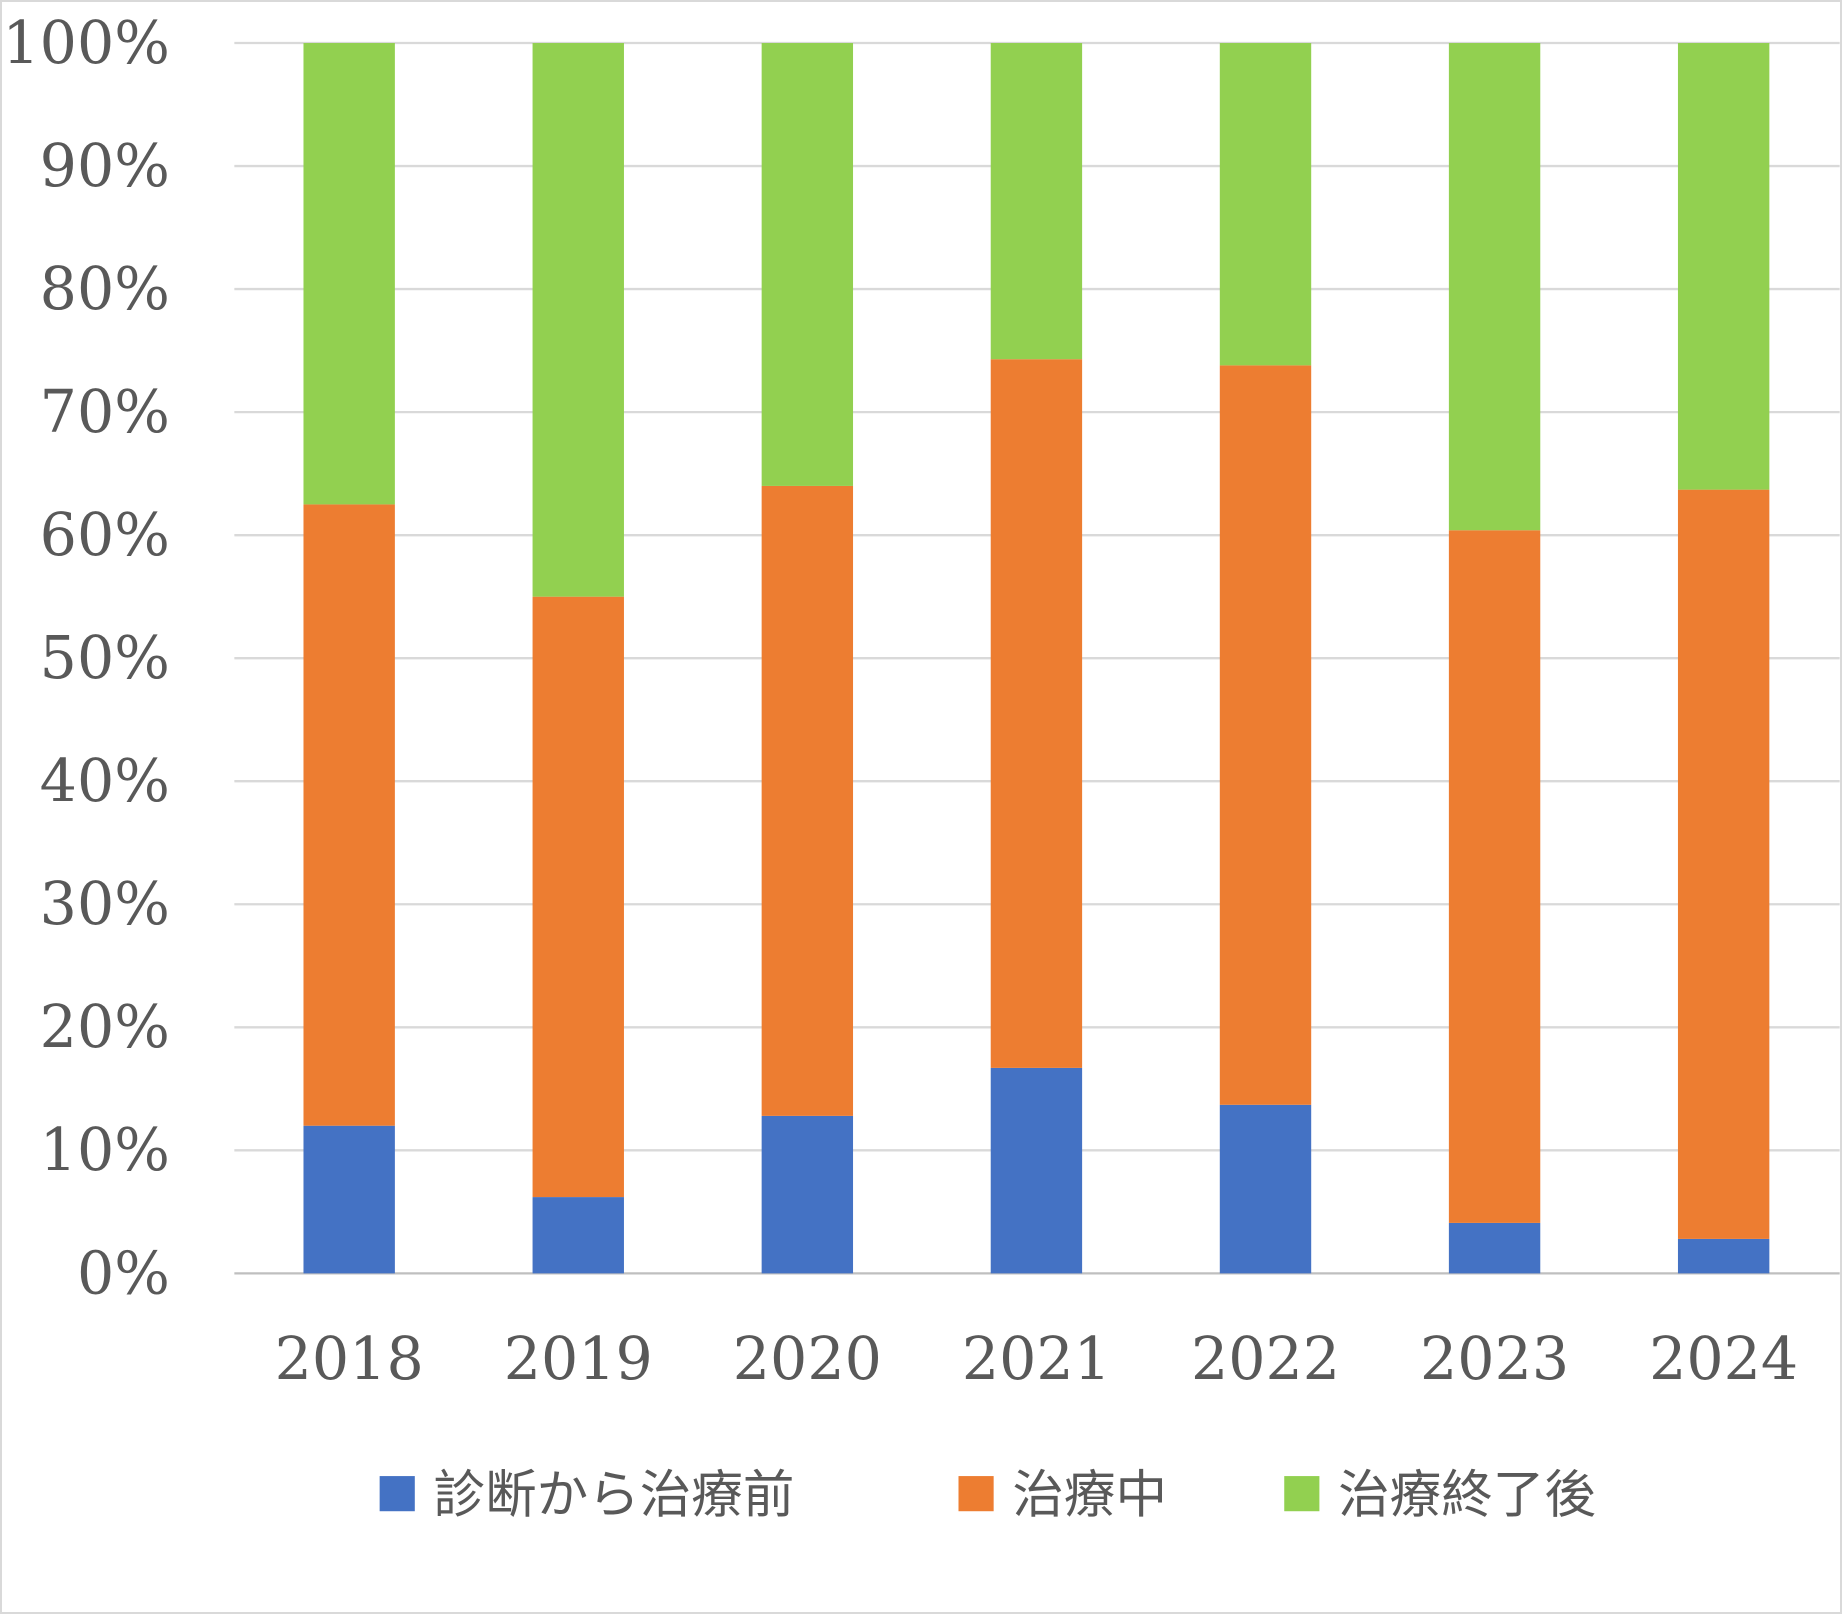 The image size is (1842, 1617). Describe the element at coordinates (1036, 713) in the screenshot. I see `bar-segment-2021-s1` at that location.